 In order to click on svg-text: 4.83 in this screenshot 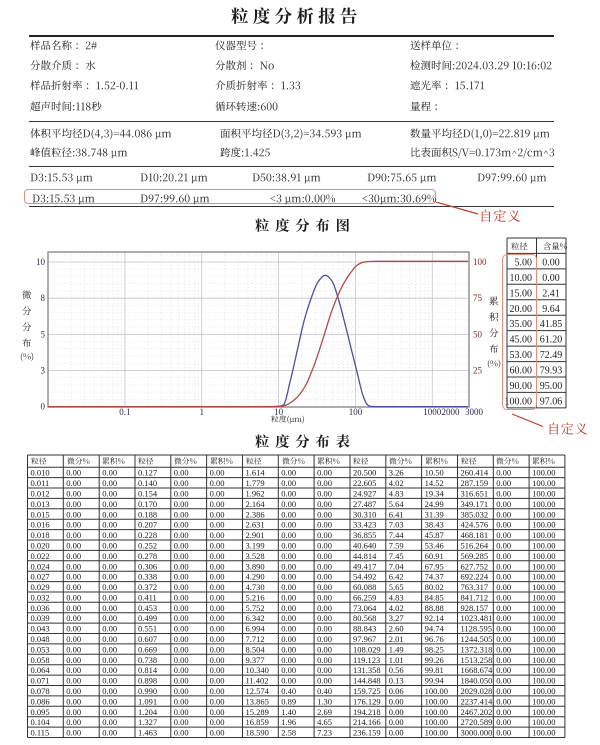, I will do `click(396, 598)`.